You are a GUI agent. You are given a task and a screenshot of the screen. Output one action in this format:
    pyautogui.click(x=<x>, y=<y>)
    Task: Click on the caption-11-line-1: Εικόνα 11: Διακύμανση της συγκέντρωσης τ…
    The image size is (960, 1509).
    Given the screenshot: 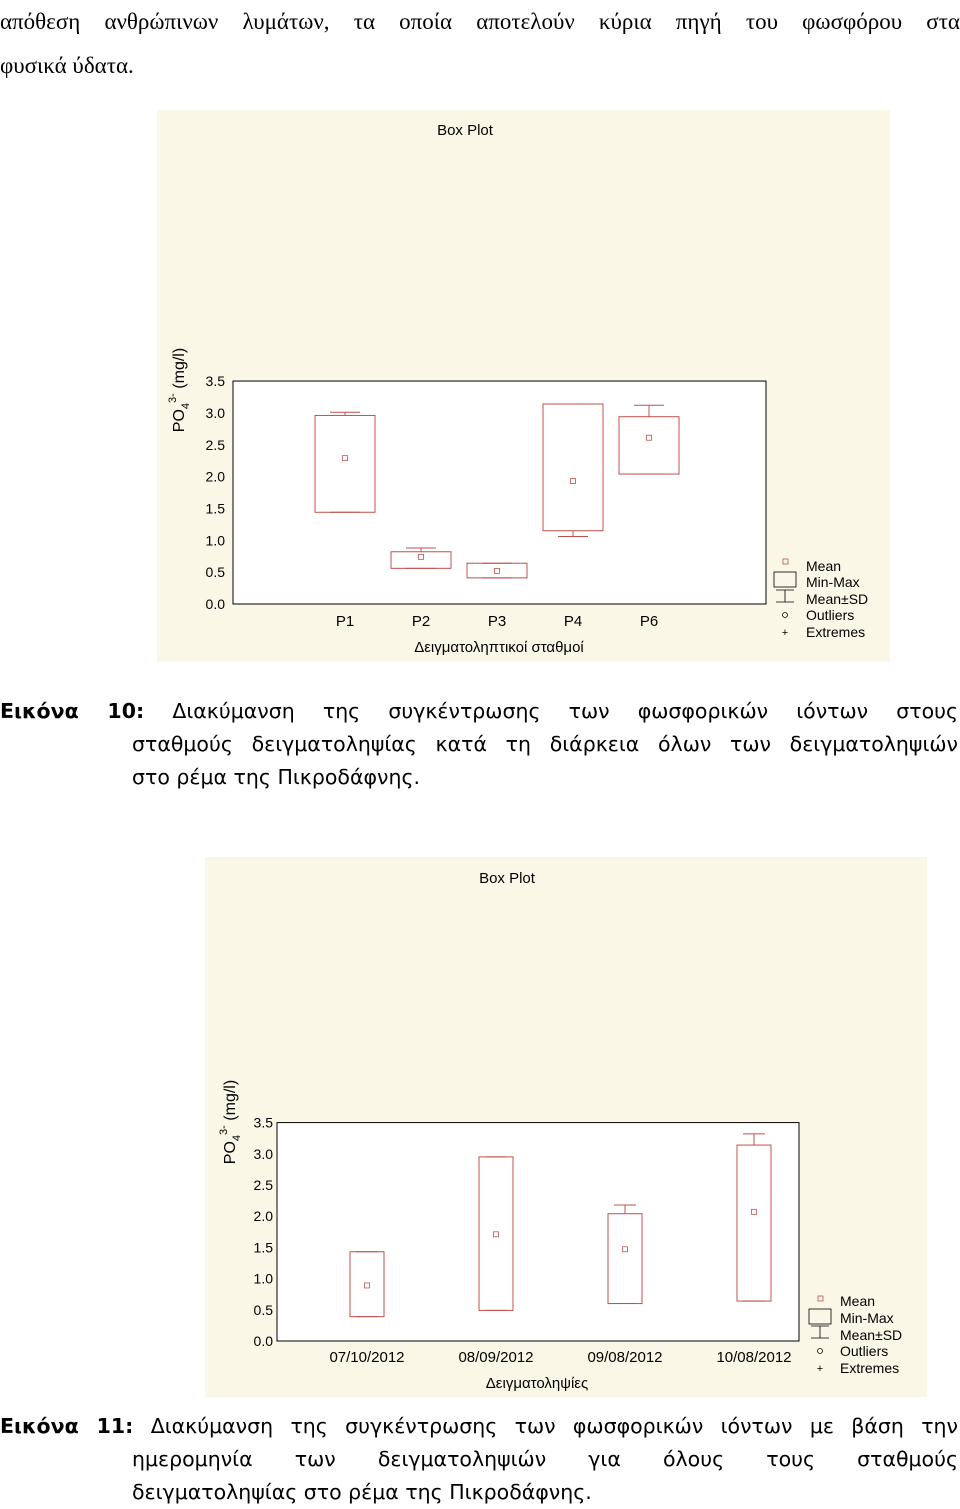 What is the action you would take?
    pyautogui.click(x=479, y=1426)
    